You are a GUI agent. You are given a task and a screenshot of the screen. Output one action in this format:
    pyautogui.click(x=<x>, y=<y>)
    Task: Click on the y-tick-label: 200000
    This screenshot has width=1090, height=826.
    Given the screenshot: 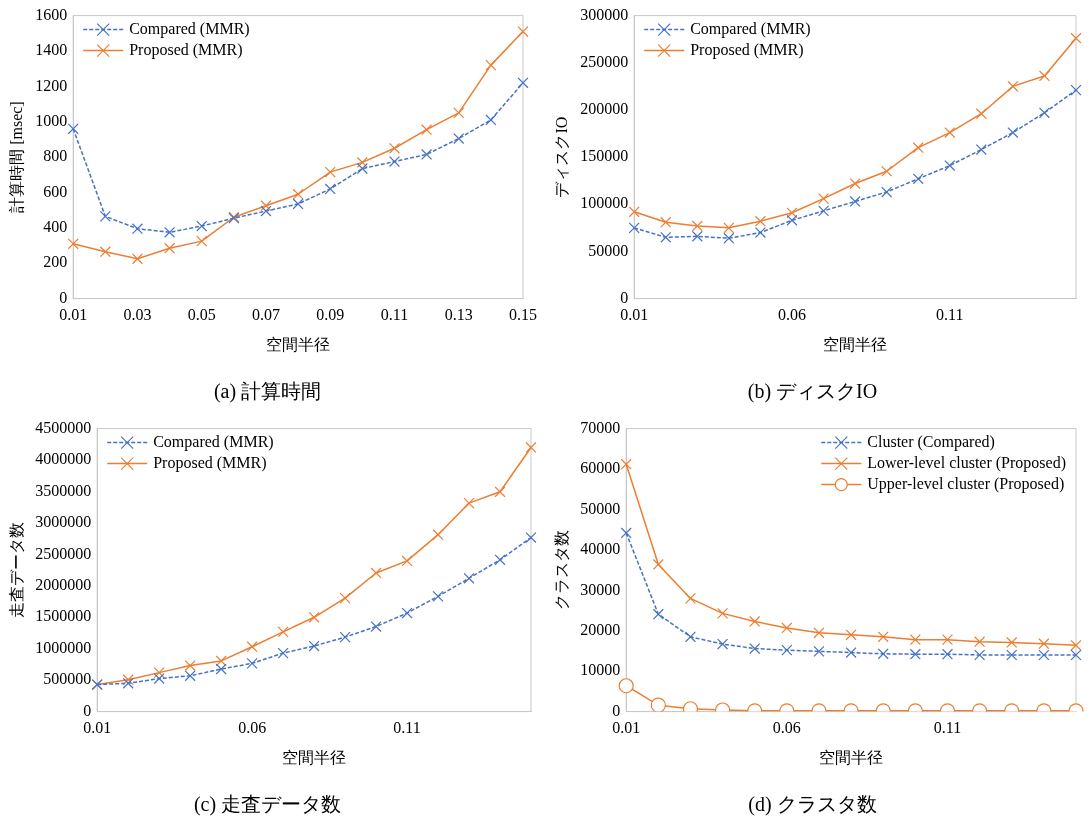 What is the action you would take?
    pyautogui.click(x=604, y=109)
    